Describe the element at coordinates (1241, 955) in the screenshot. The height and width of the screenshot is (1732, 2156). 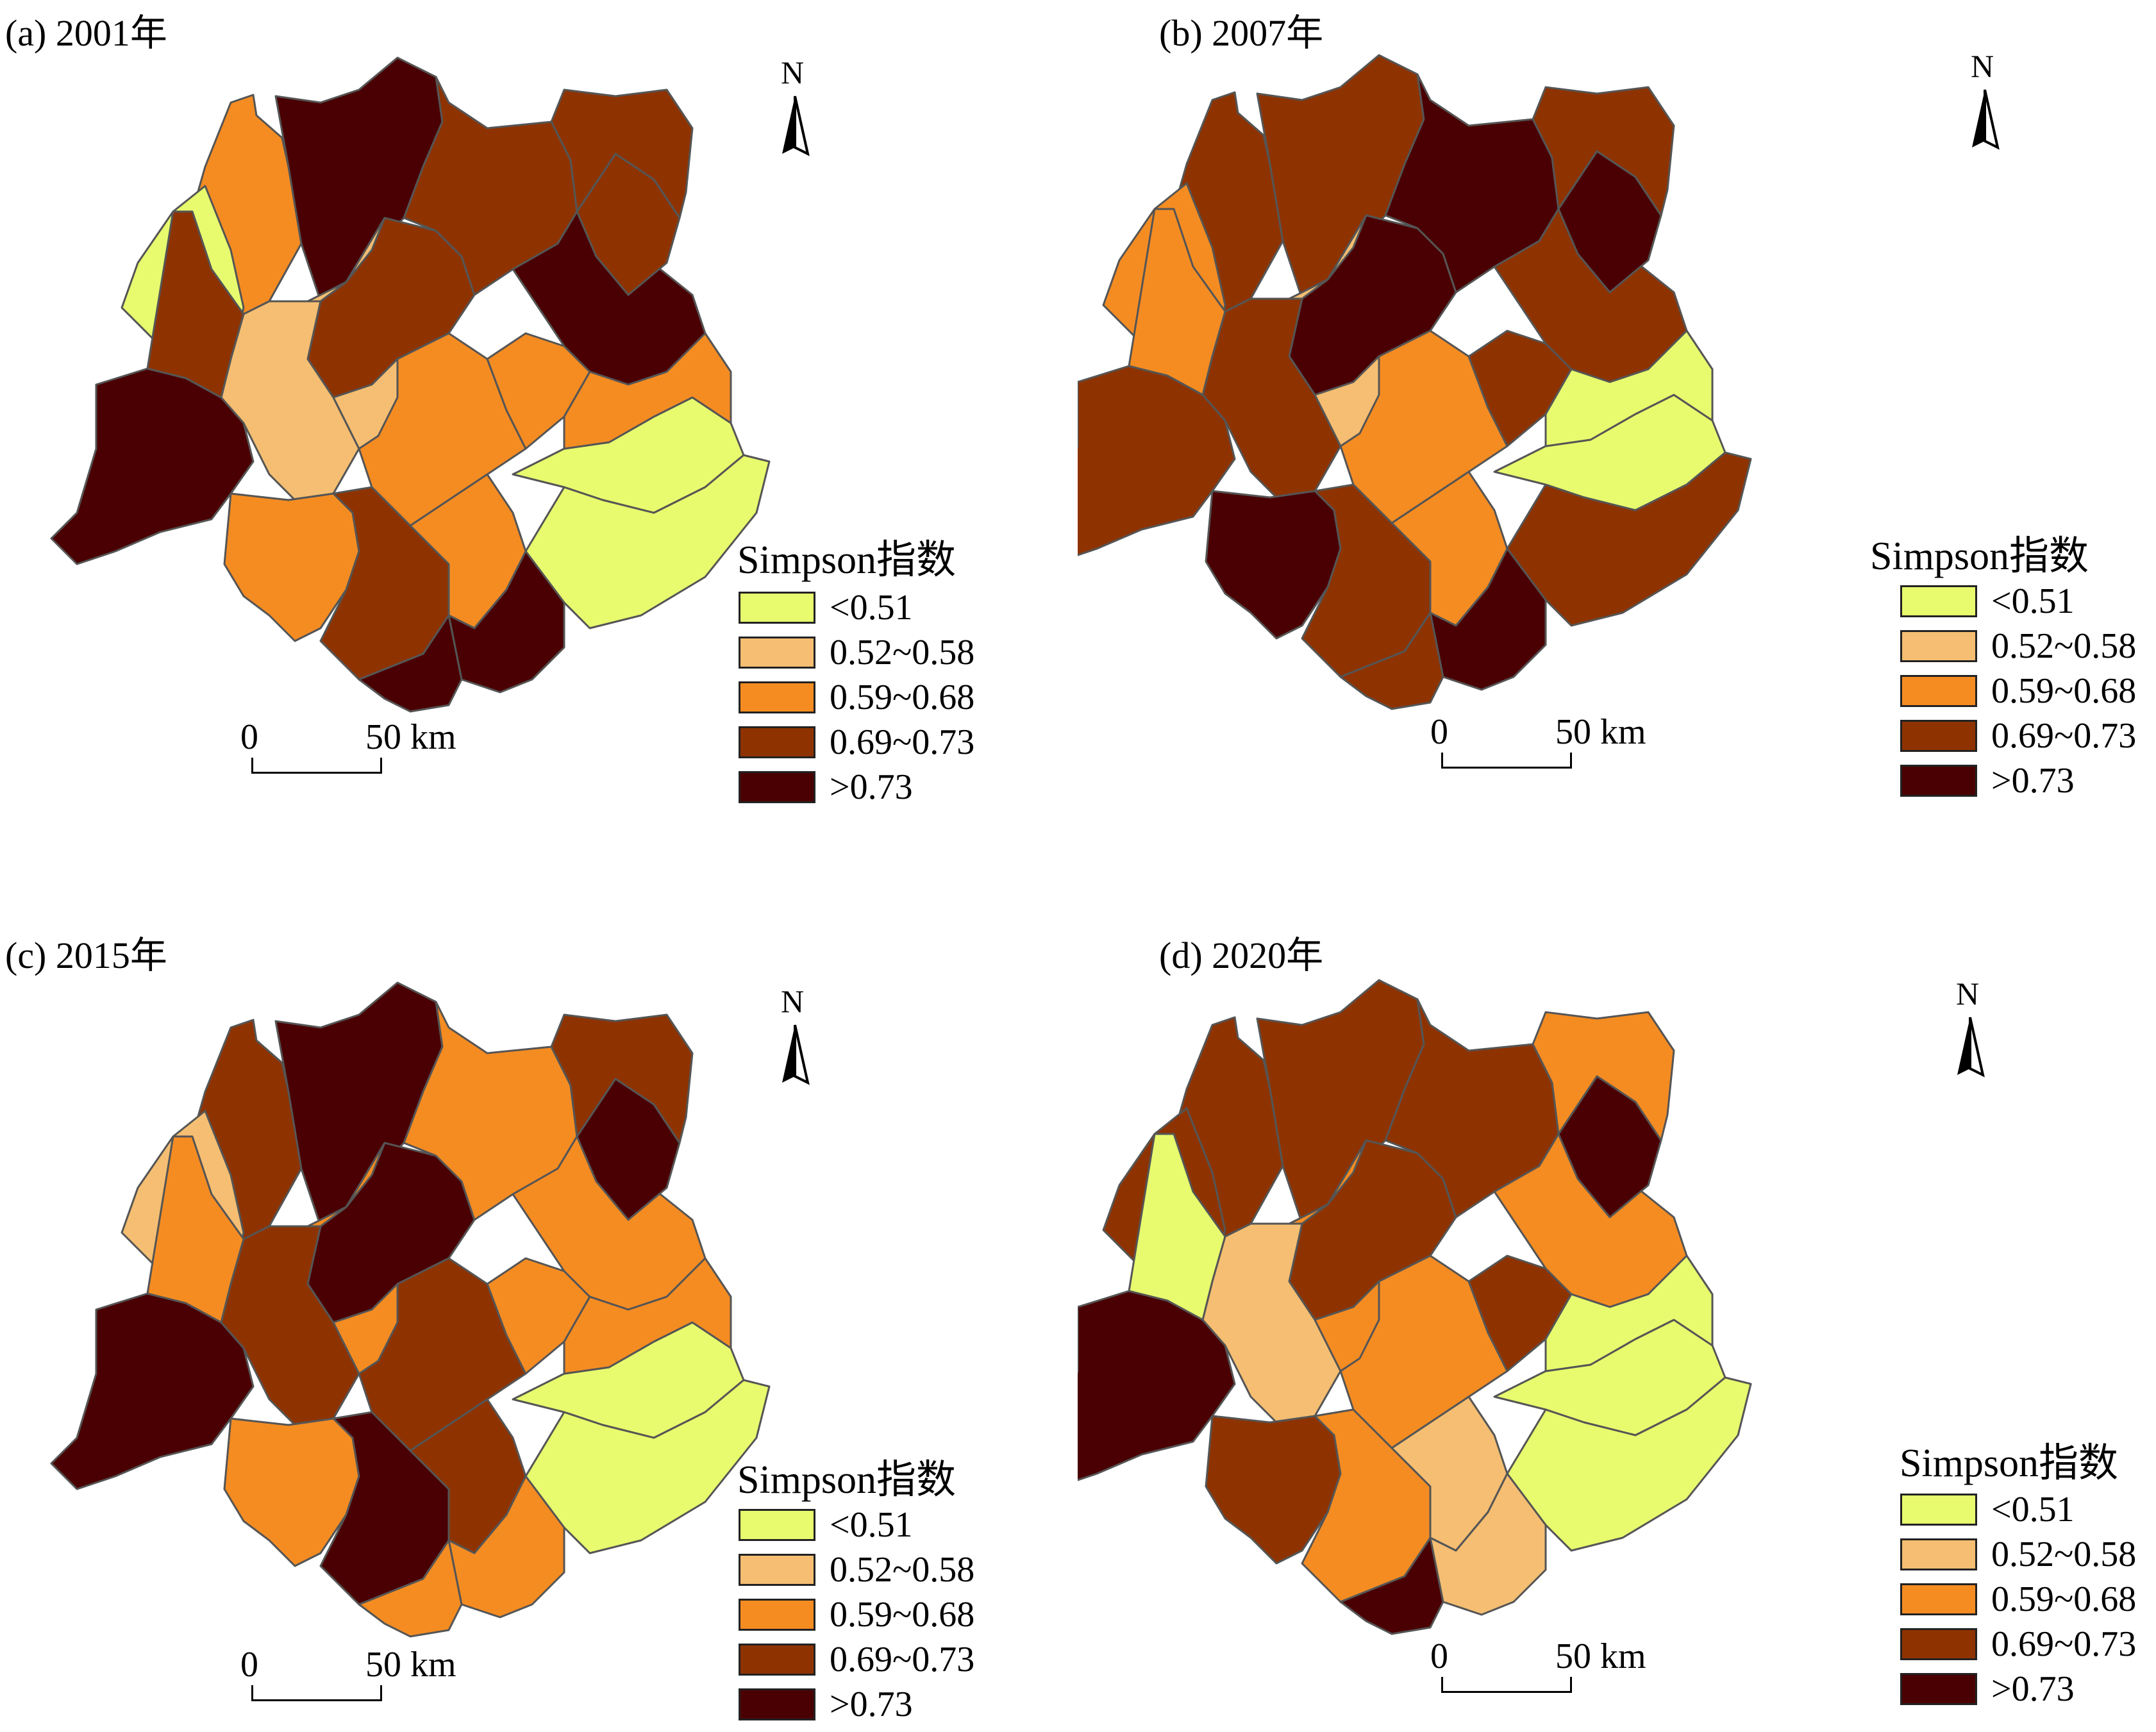
I see `panel-title: (d) 2020年` at that location.